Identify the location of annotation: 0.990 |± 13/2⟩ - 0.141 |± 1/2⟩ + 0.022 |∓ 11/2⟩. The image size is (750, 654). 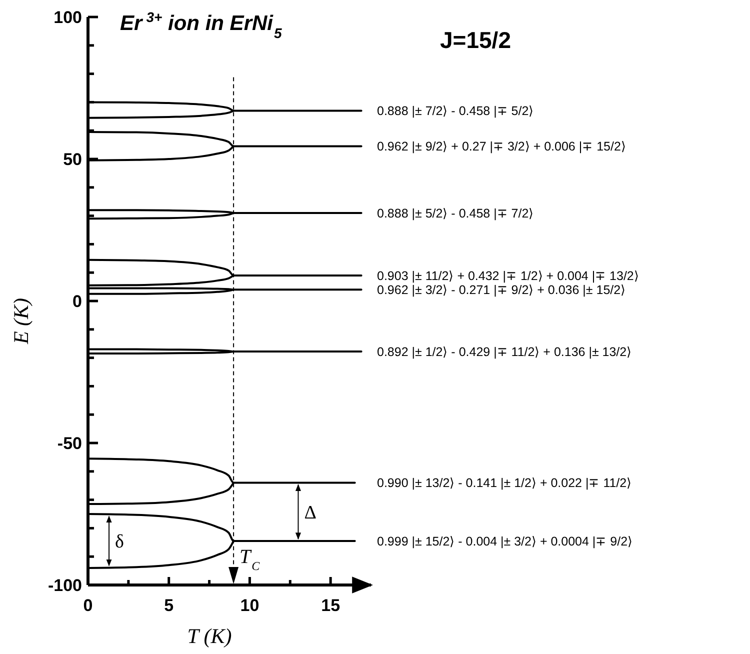
(504, 483).